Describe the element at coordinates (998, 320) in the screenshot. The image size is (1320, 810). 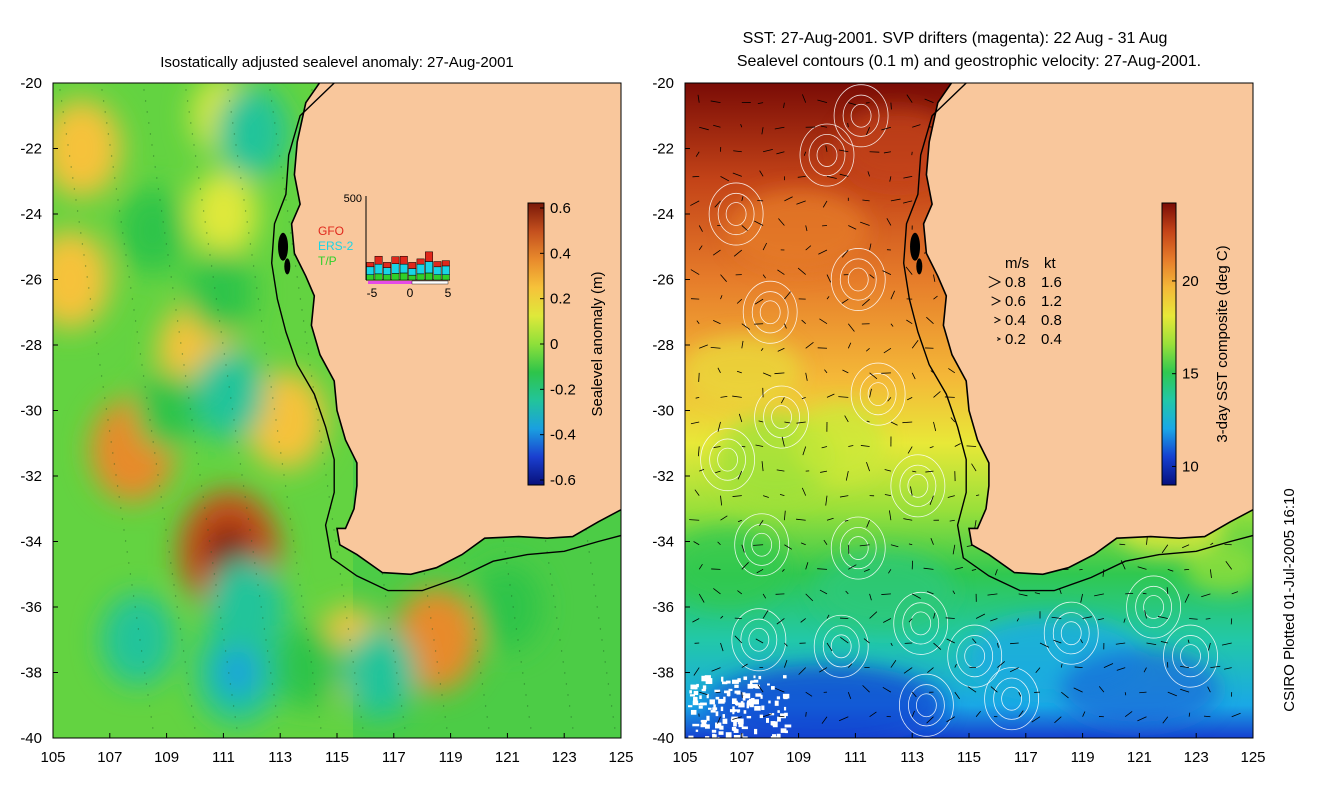
I see `speed-legend-arrow` at that location.